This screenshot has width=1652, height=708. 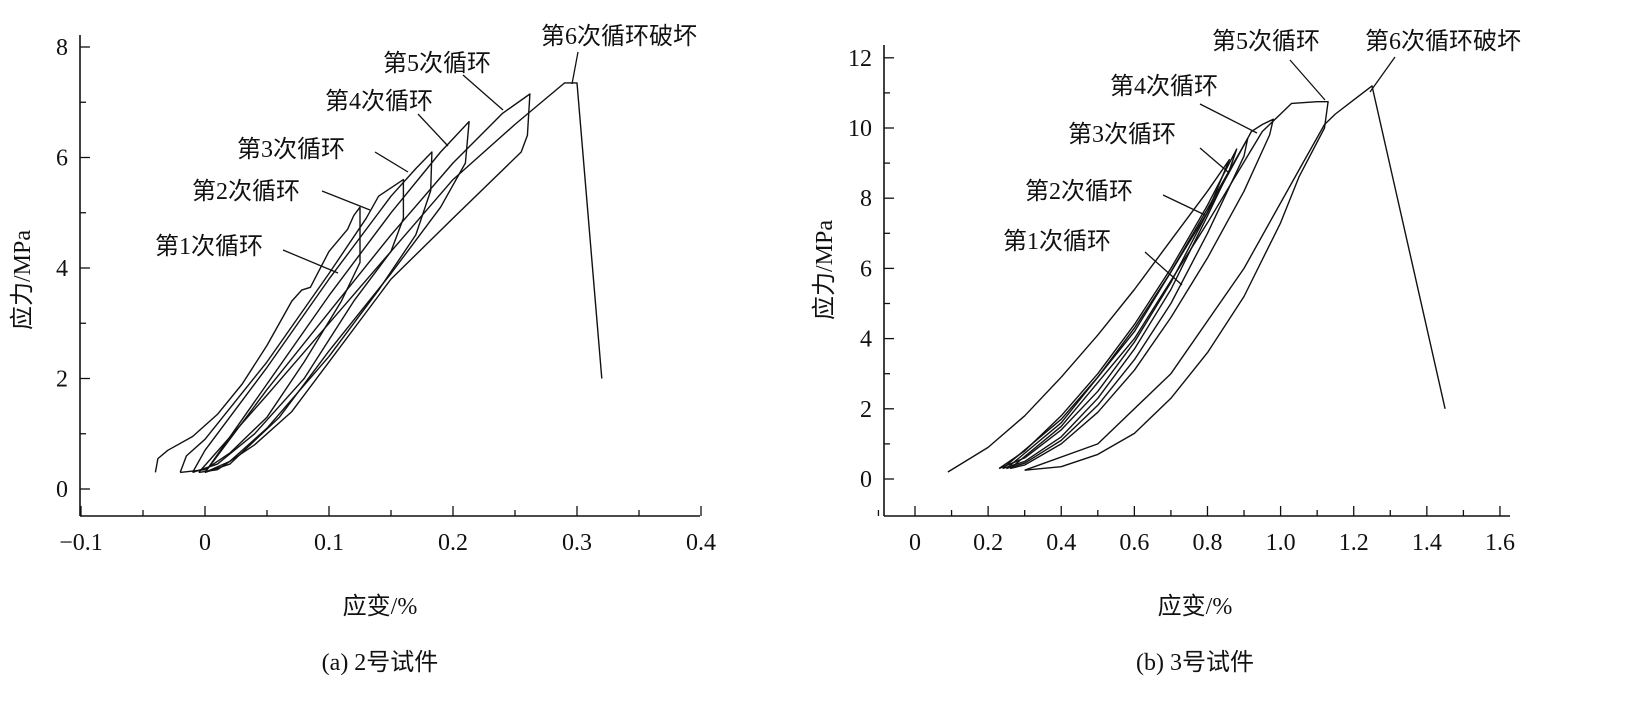 I want to click on y-tick-label-a: 2, so click(x=62, y=380).